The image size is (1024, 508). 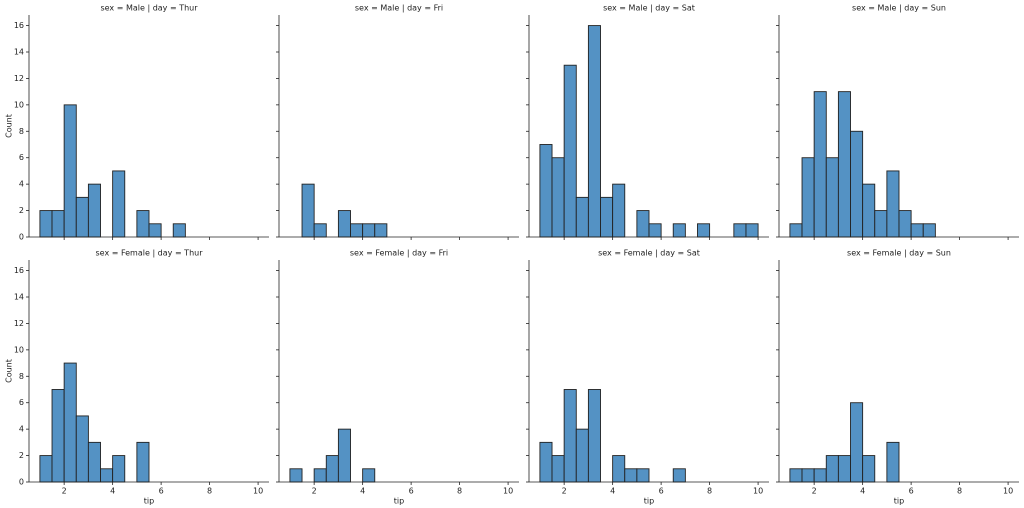 I want to click on y-tick-label: 2, so click(x=21, y=455).